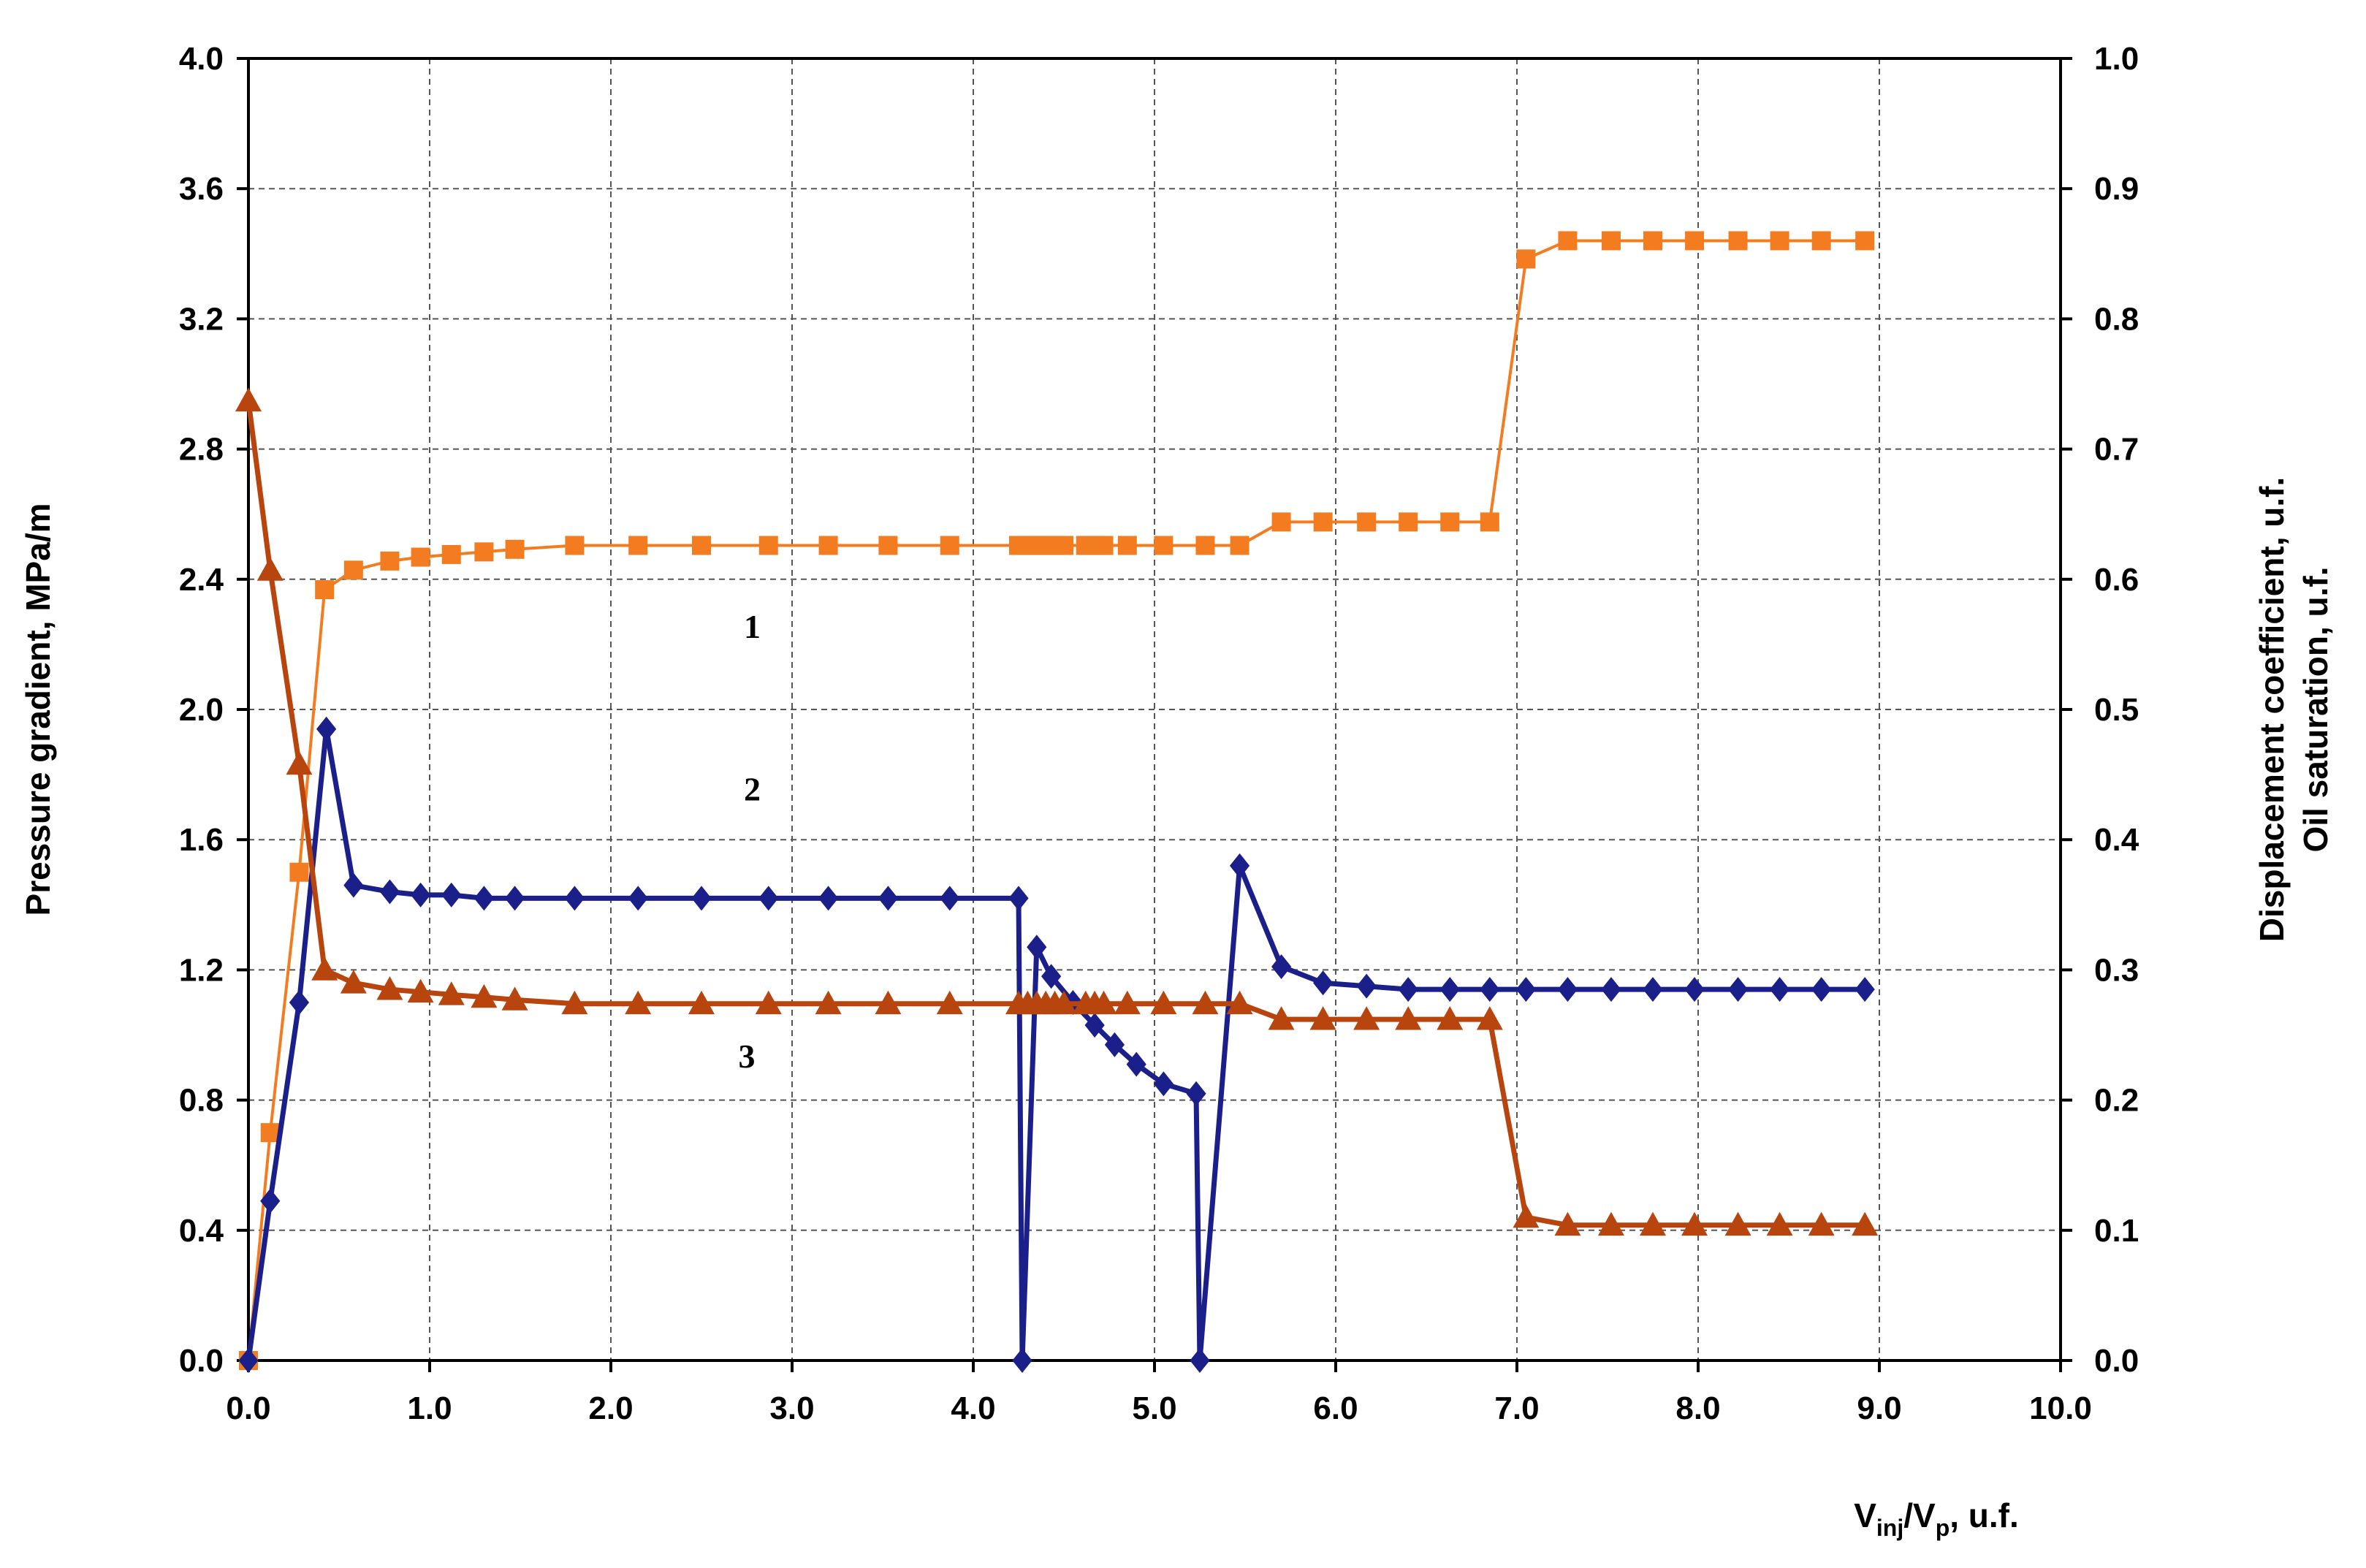  I want to click on y-left-tick-label: 4.0, so click(201, 59).